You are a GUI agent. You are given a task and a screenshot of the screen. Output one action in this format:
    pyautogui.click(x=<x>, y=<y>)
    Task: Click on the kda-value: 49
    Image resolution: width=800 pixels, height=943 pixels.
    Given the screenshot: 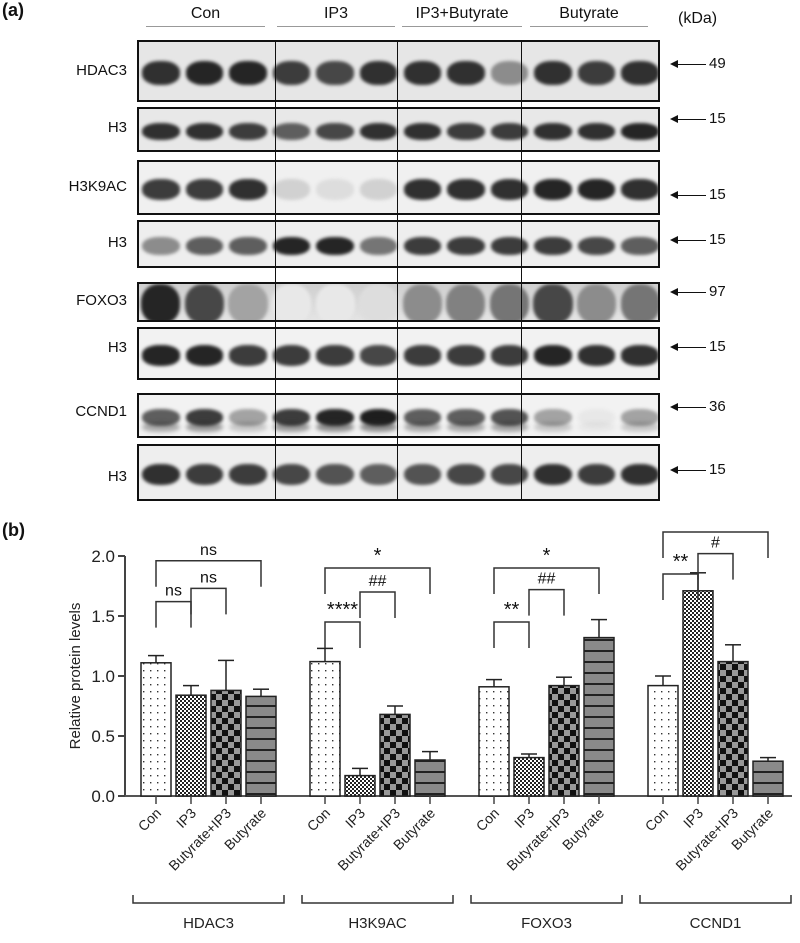 What is the action you would take?
    pyautogui.click(x=717, y=63)
    